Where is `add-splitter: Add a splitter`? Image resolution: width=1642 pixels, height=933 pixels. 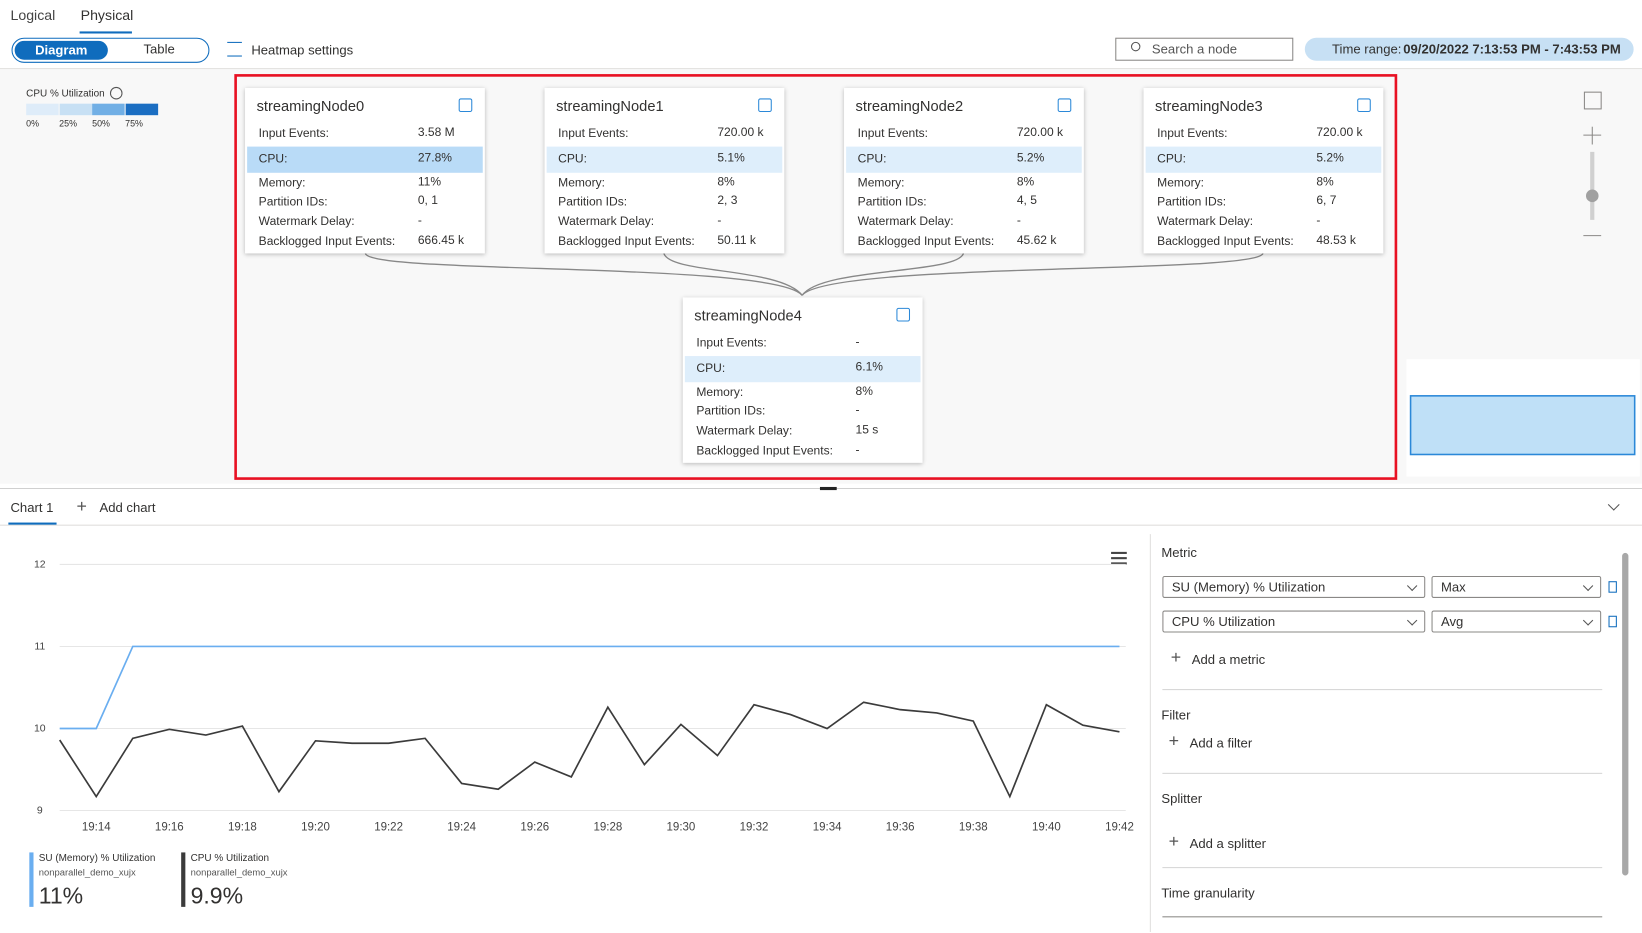
add-splitter: Add a splitter is located at coordinates (1228, 844).